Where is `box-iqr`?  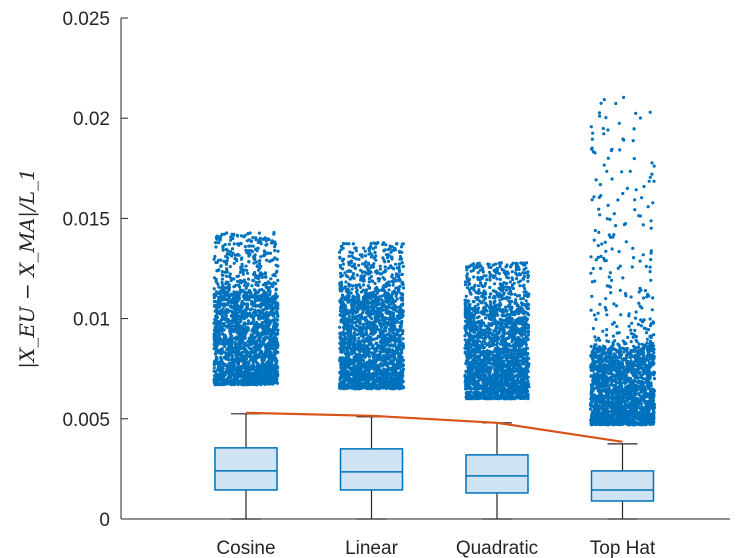 box-iqr is located at coordinates (371, 469).